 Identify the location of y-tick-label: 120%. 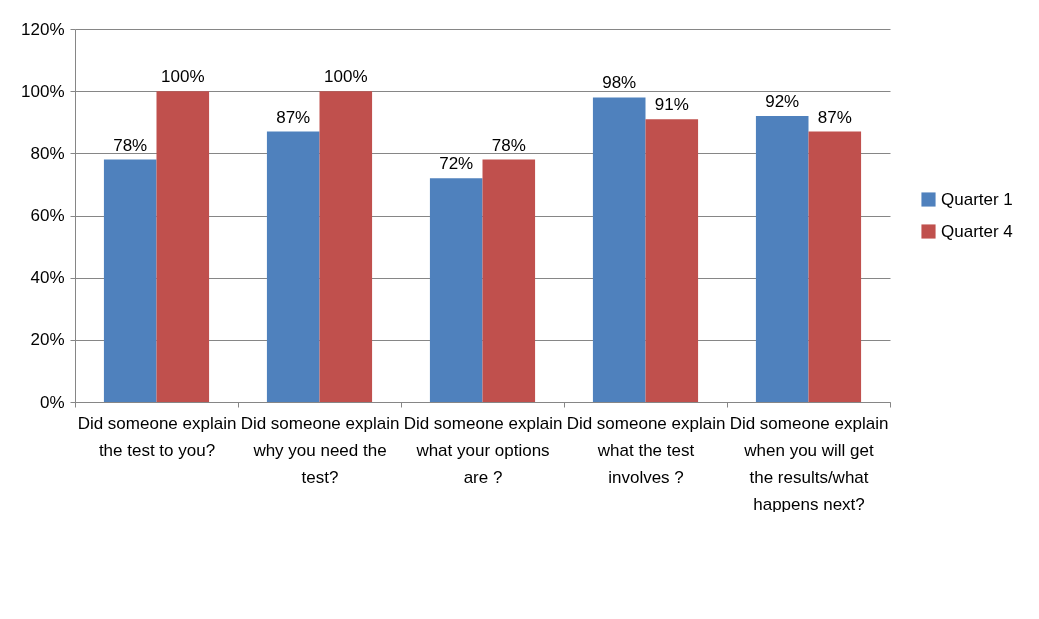
(43, 29).